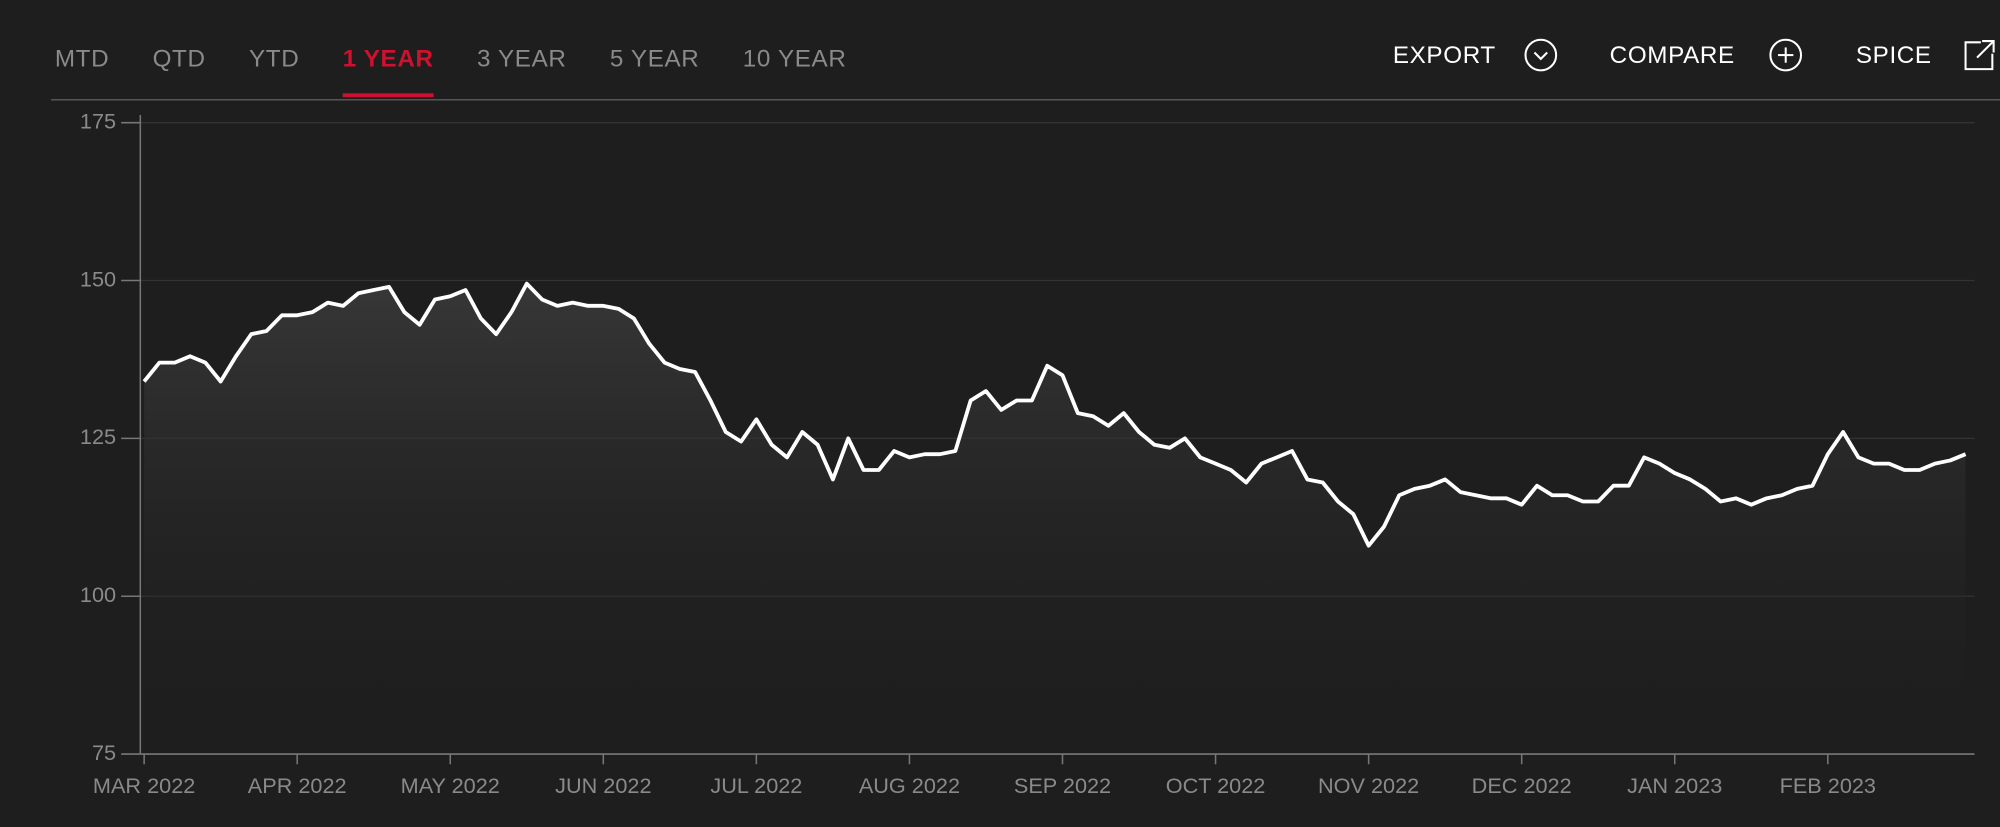 The height and width of the screenshot is (827, 2000). What do you see at coordinates (1541, 55) in the screenshot?
I see `export-icon` at bounding box center [1541, 55].